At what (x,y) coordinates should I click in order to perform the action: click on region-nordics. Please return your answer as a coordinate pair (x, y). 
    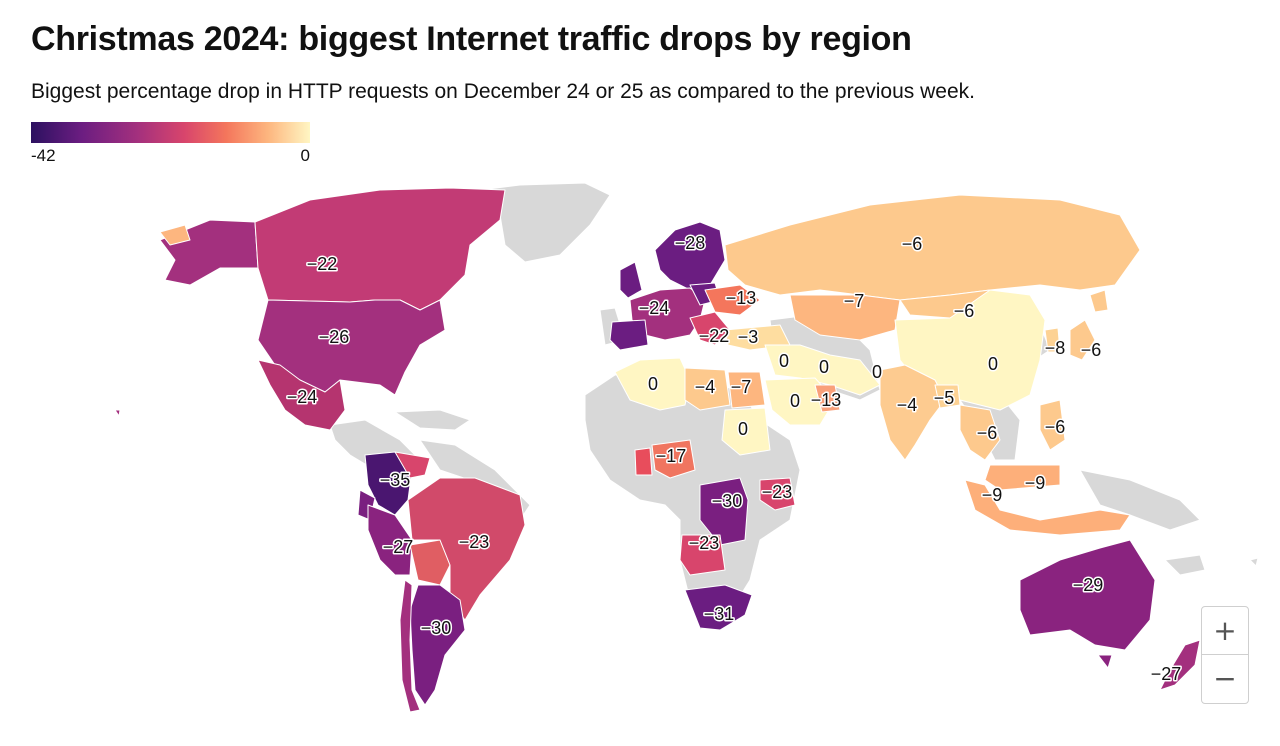
    Looking at the image, I should click on (690, 256).